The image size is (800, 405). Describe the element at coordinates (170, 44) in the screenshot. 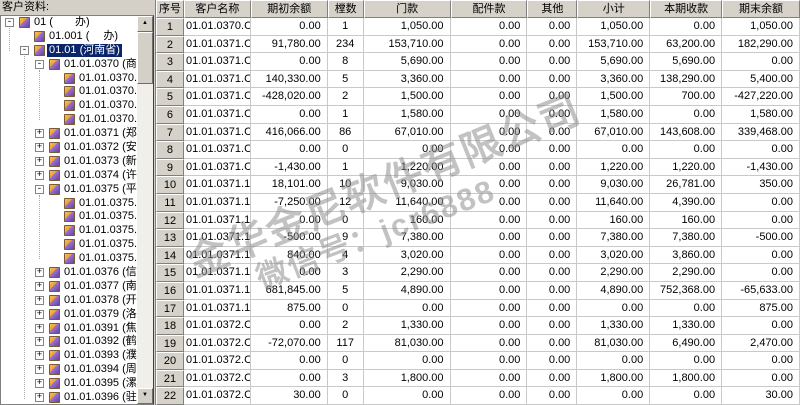

I see `row-number-cell: 2` at that location.